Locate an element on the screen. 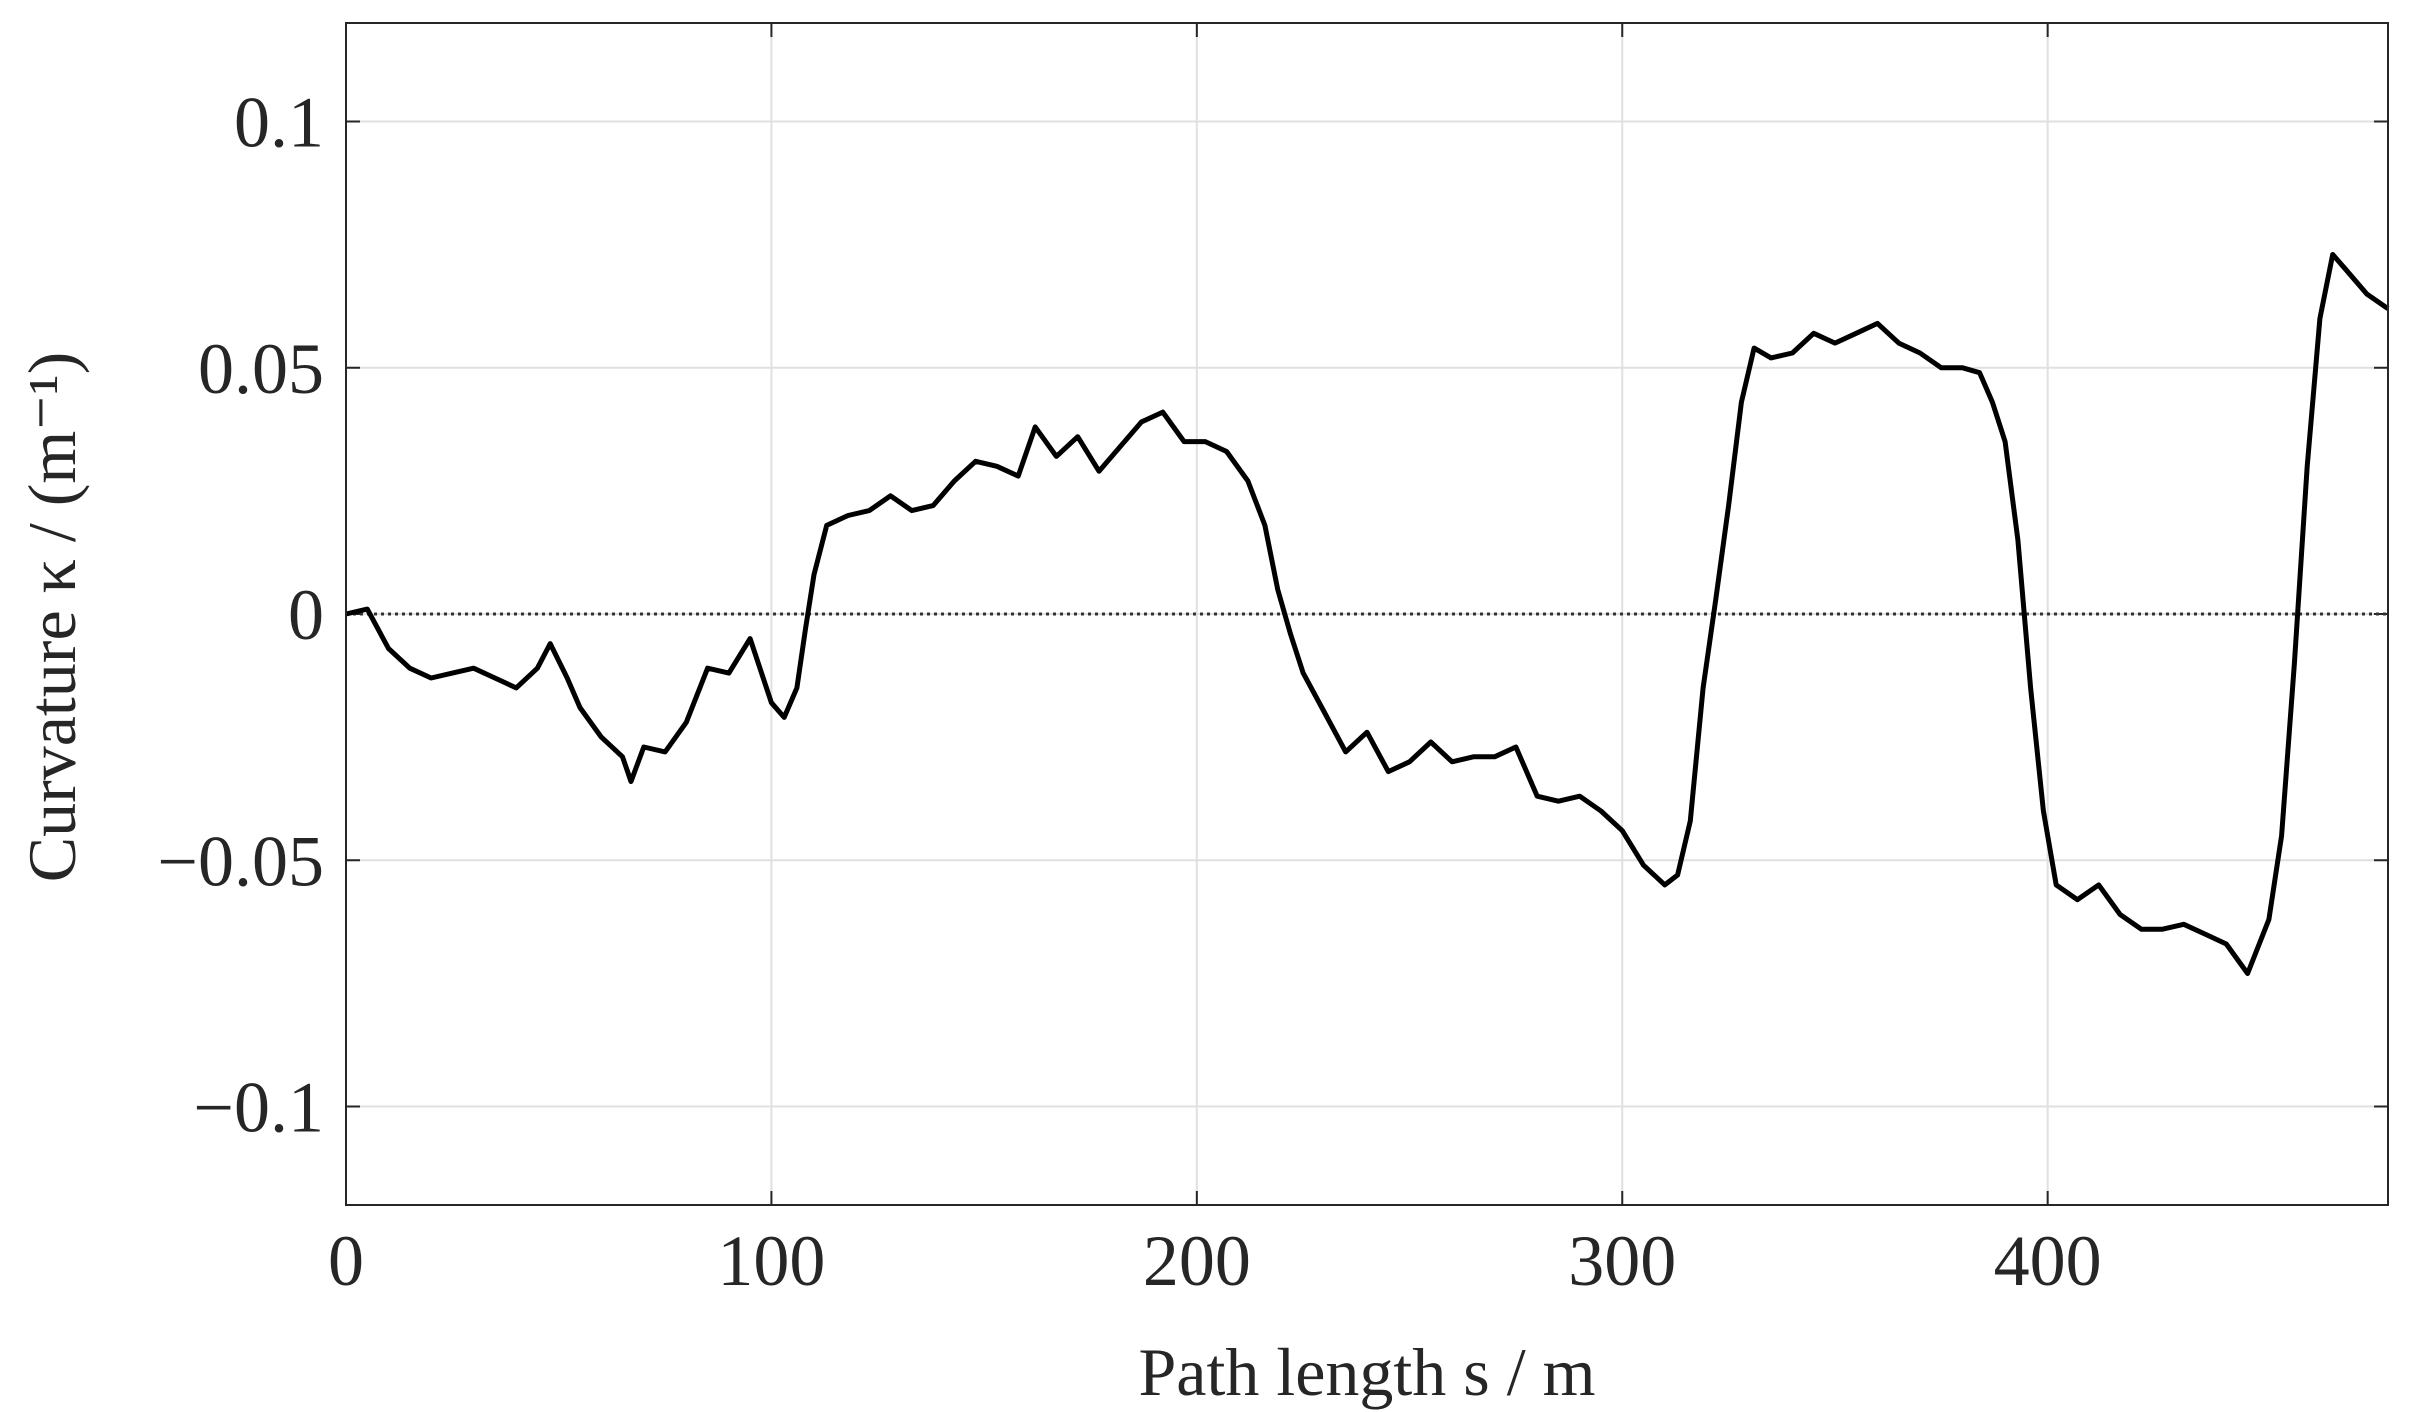  y-tick-label: 0.05 is located at coordinates (261, 369).